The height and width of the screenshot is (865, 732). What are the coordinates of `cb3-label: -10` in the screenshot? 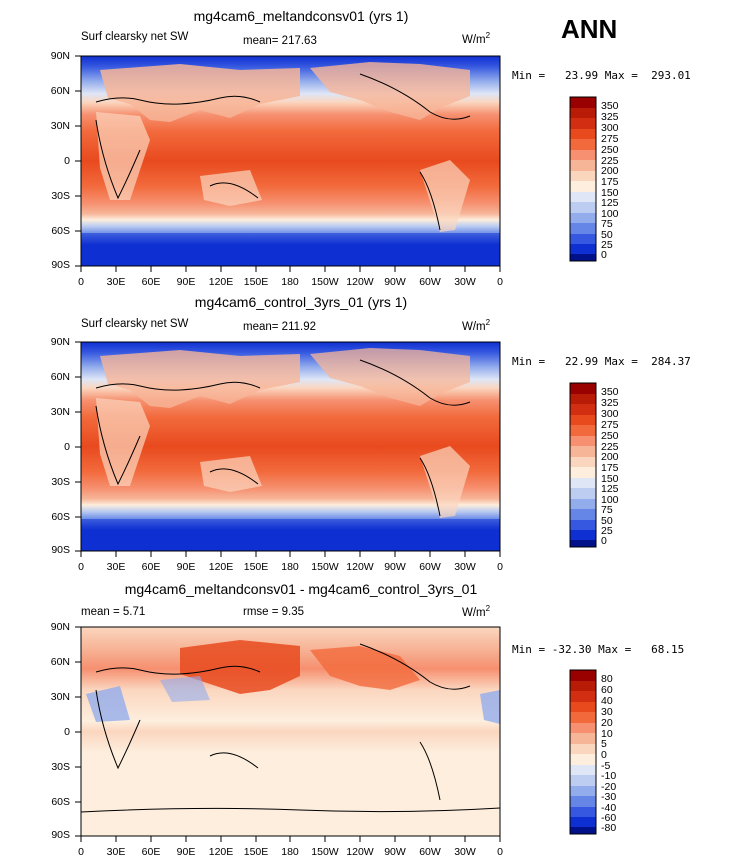 It's located at (609, 776).